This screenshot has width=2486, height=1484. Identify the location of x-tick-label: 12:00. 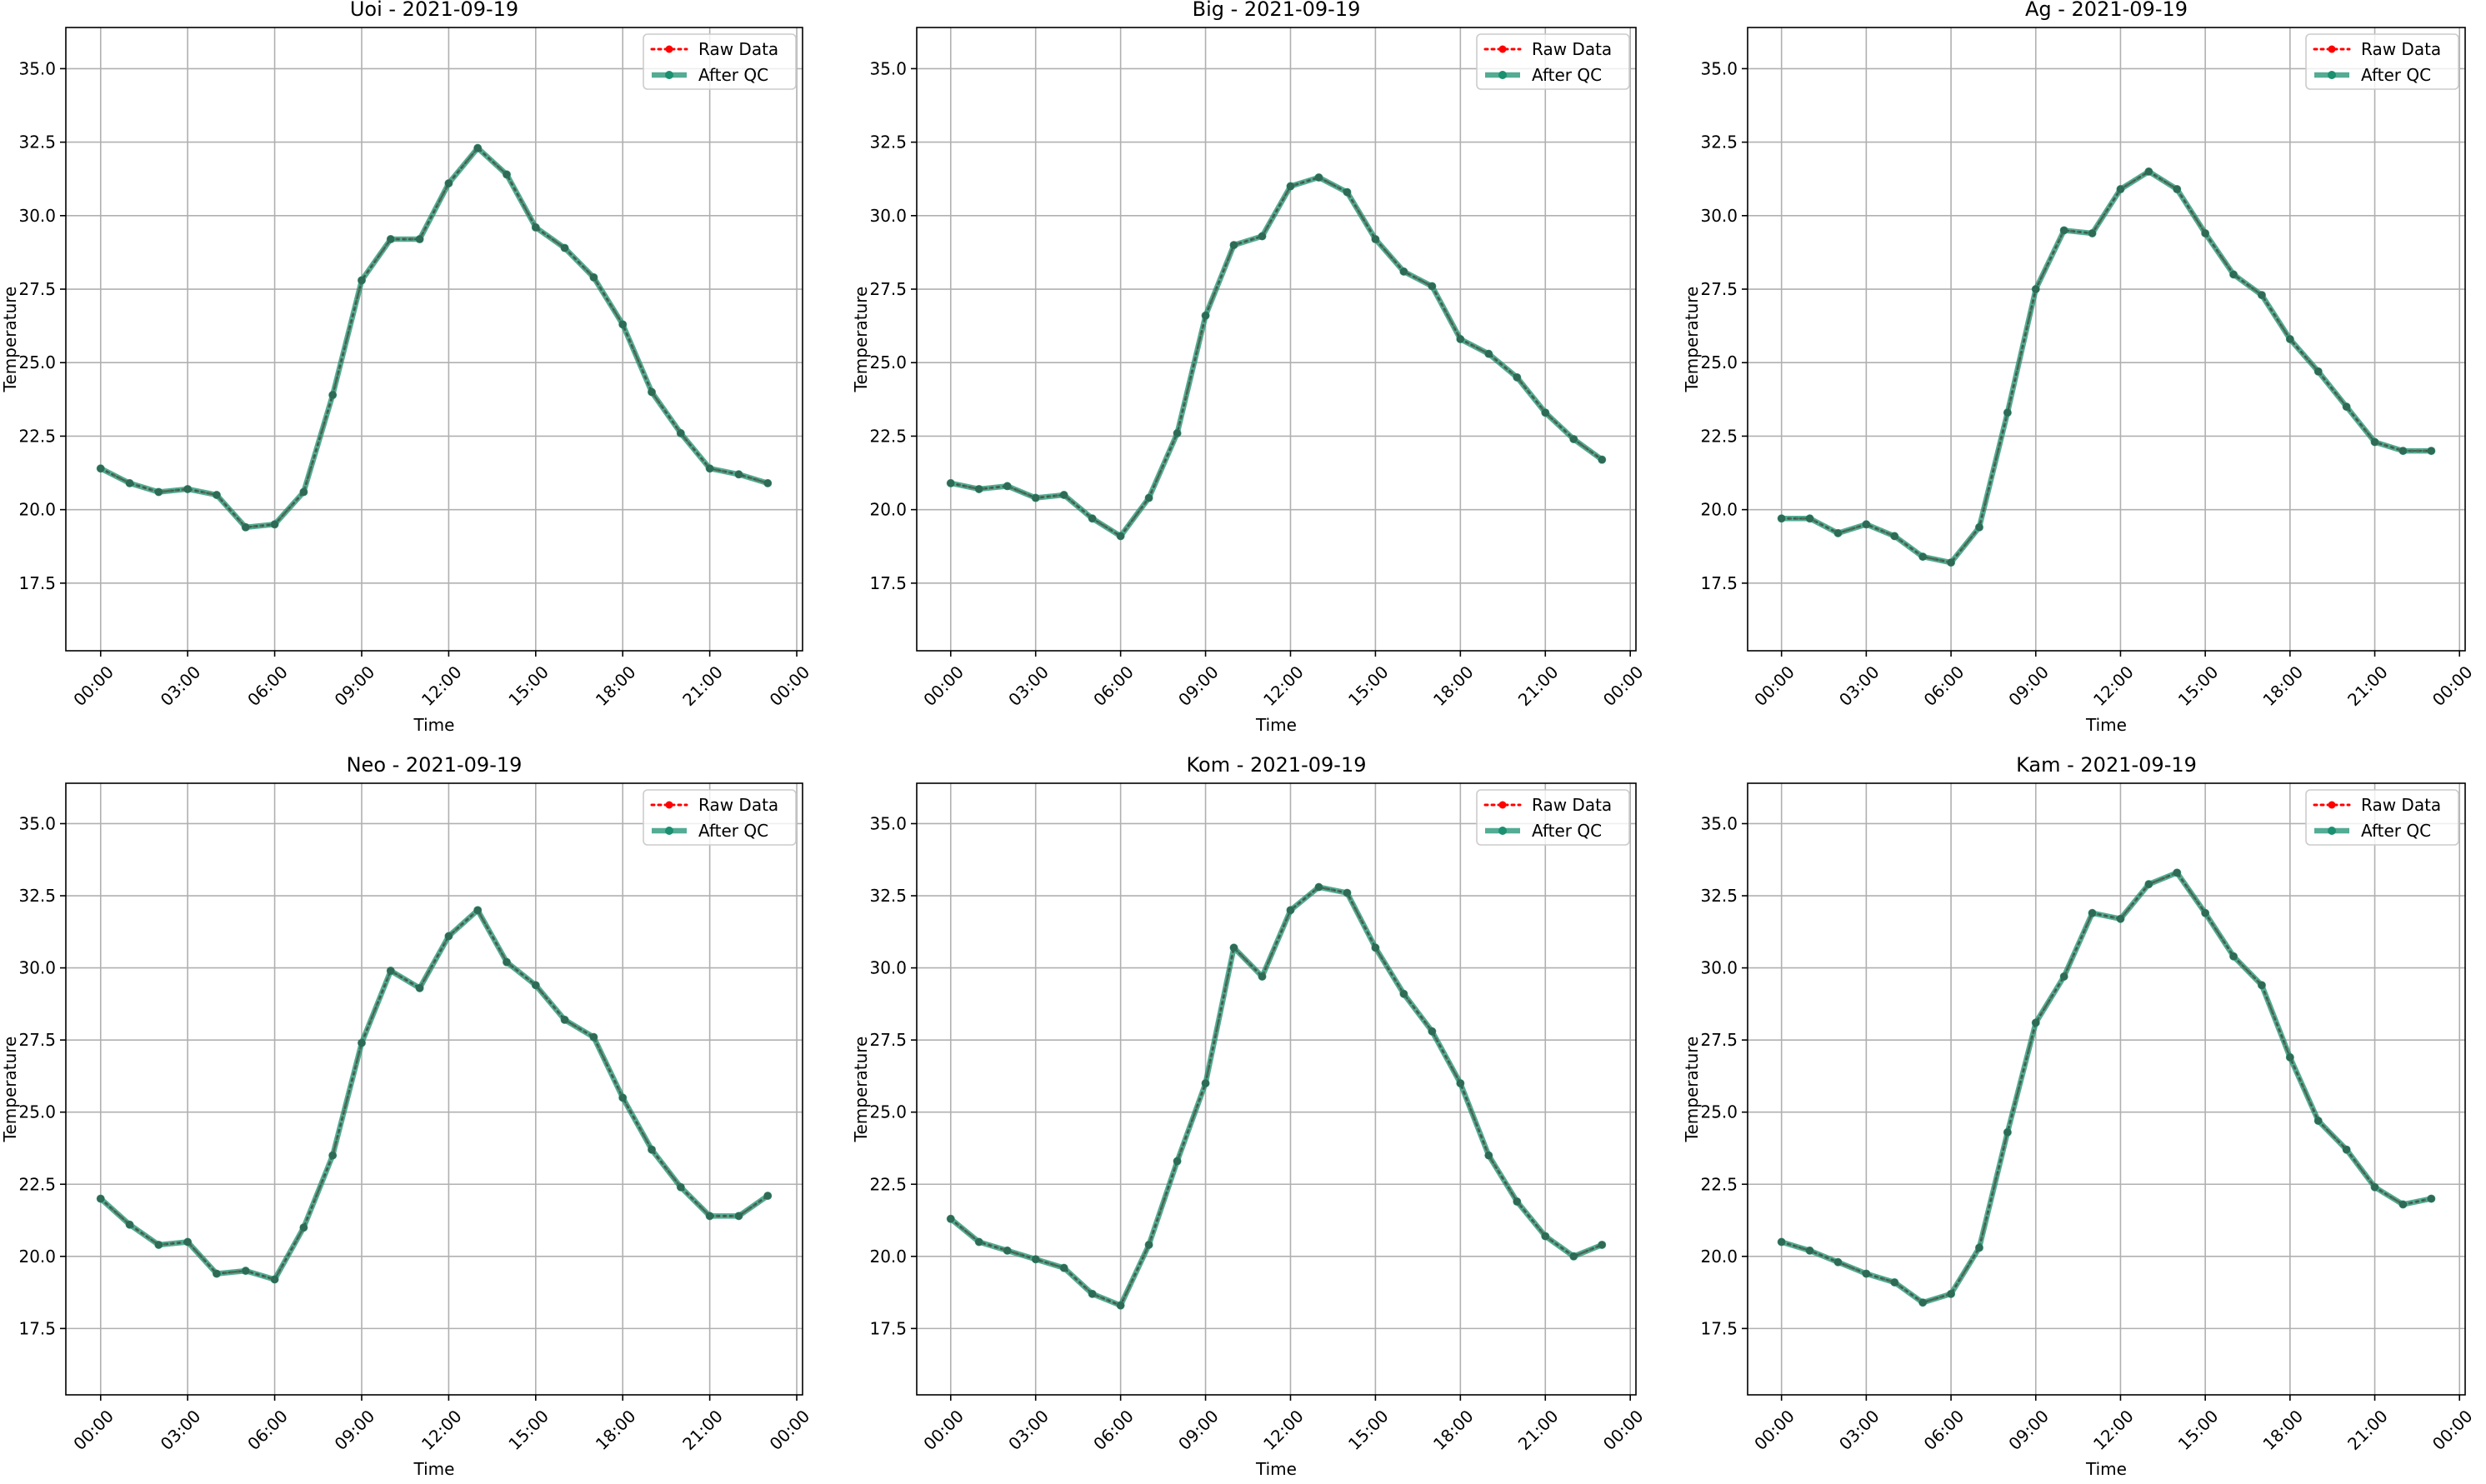
(2113, 686).